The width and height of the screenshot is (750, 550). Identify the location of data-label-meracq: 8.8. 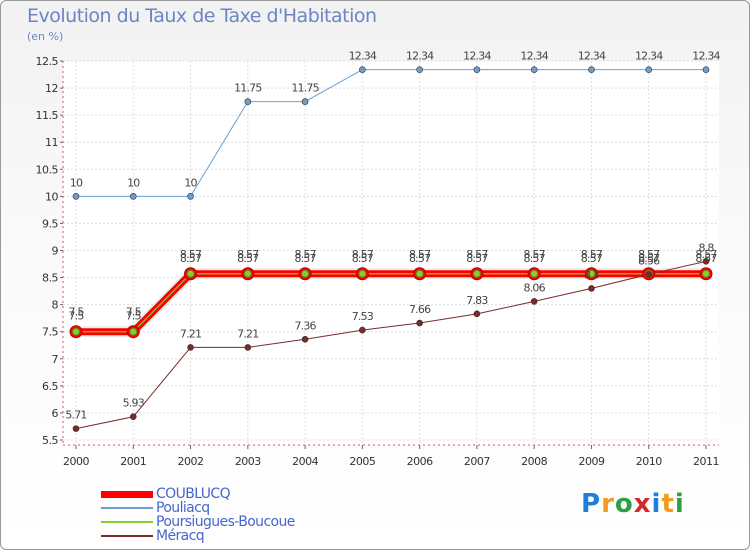
(706, 247).